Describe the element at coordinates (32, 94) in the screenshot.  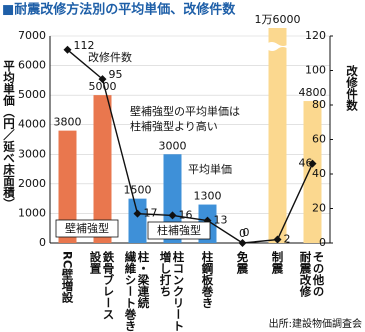
I see `y-tick-label: 5000` at that location.